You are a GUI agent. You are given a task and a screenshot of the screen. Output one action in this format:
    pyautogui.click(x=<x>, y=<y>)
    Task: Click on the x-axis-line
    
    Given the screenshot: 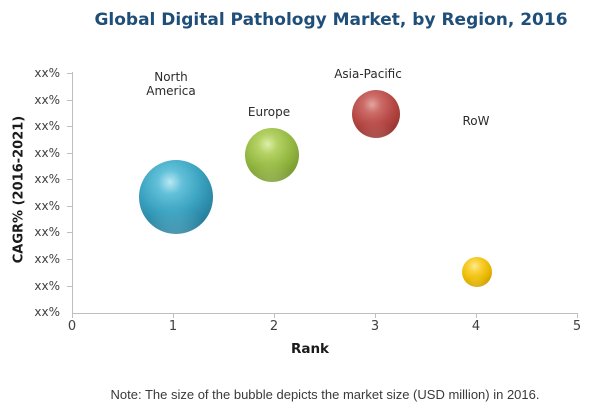 What is the action you would take?
    pyautogui.click(x=325, y=313)
    